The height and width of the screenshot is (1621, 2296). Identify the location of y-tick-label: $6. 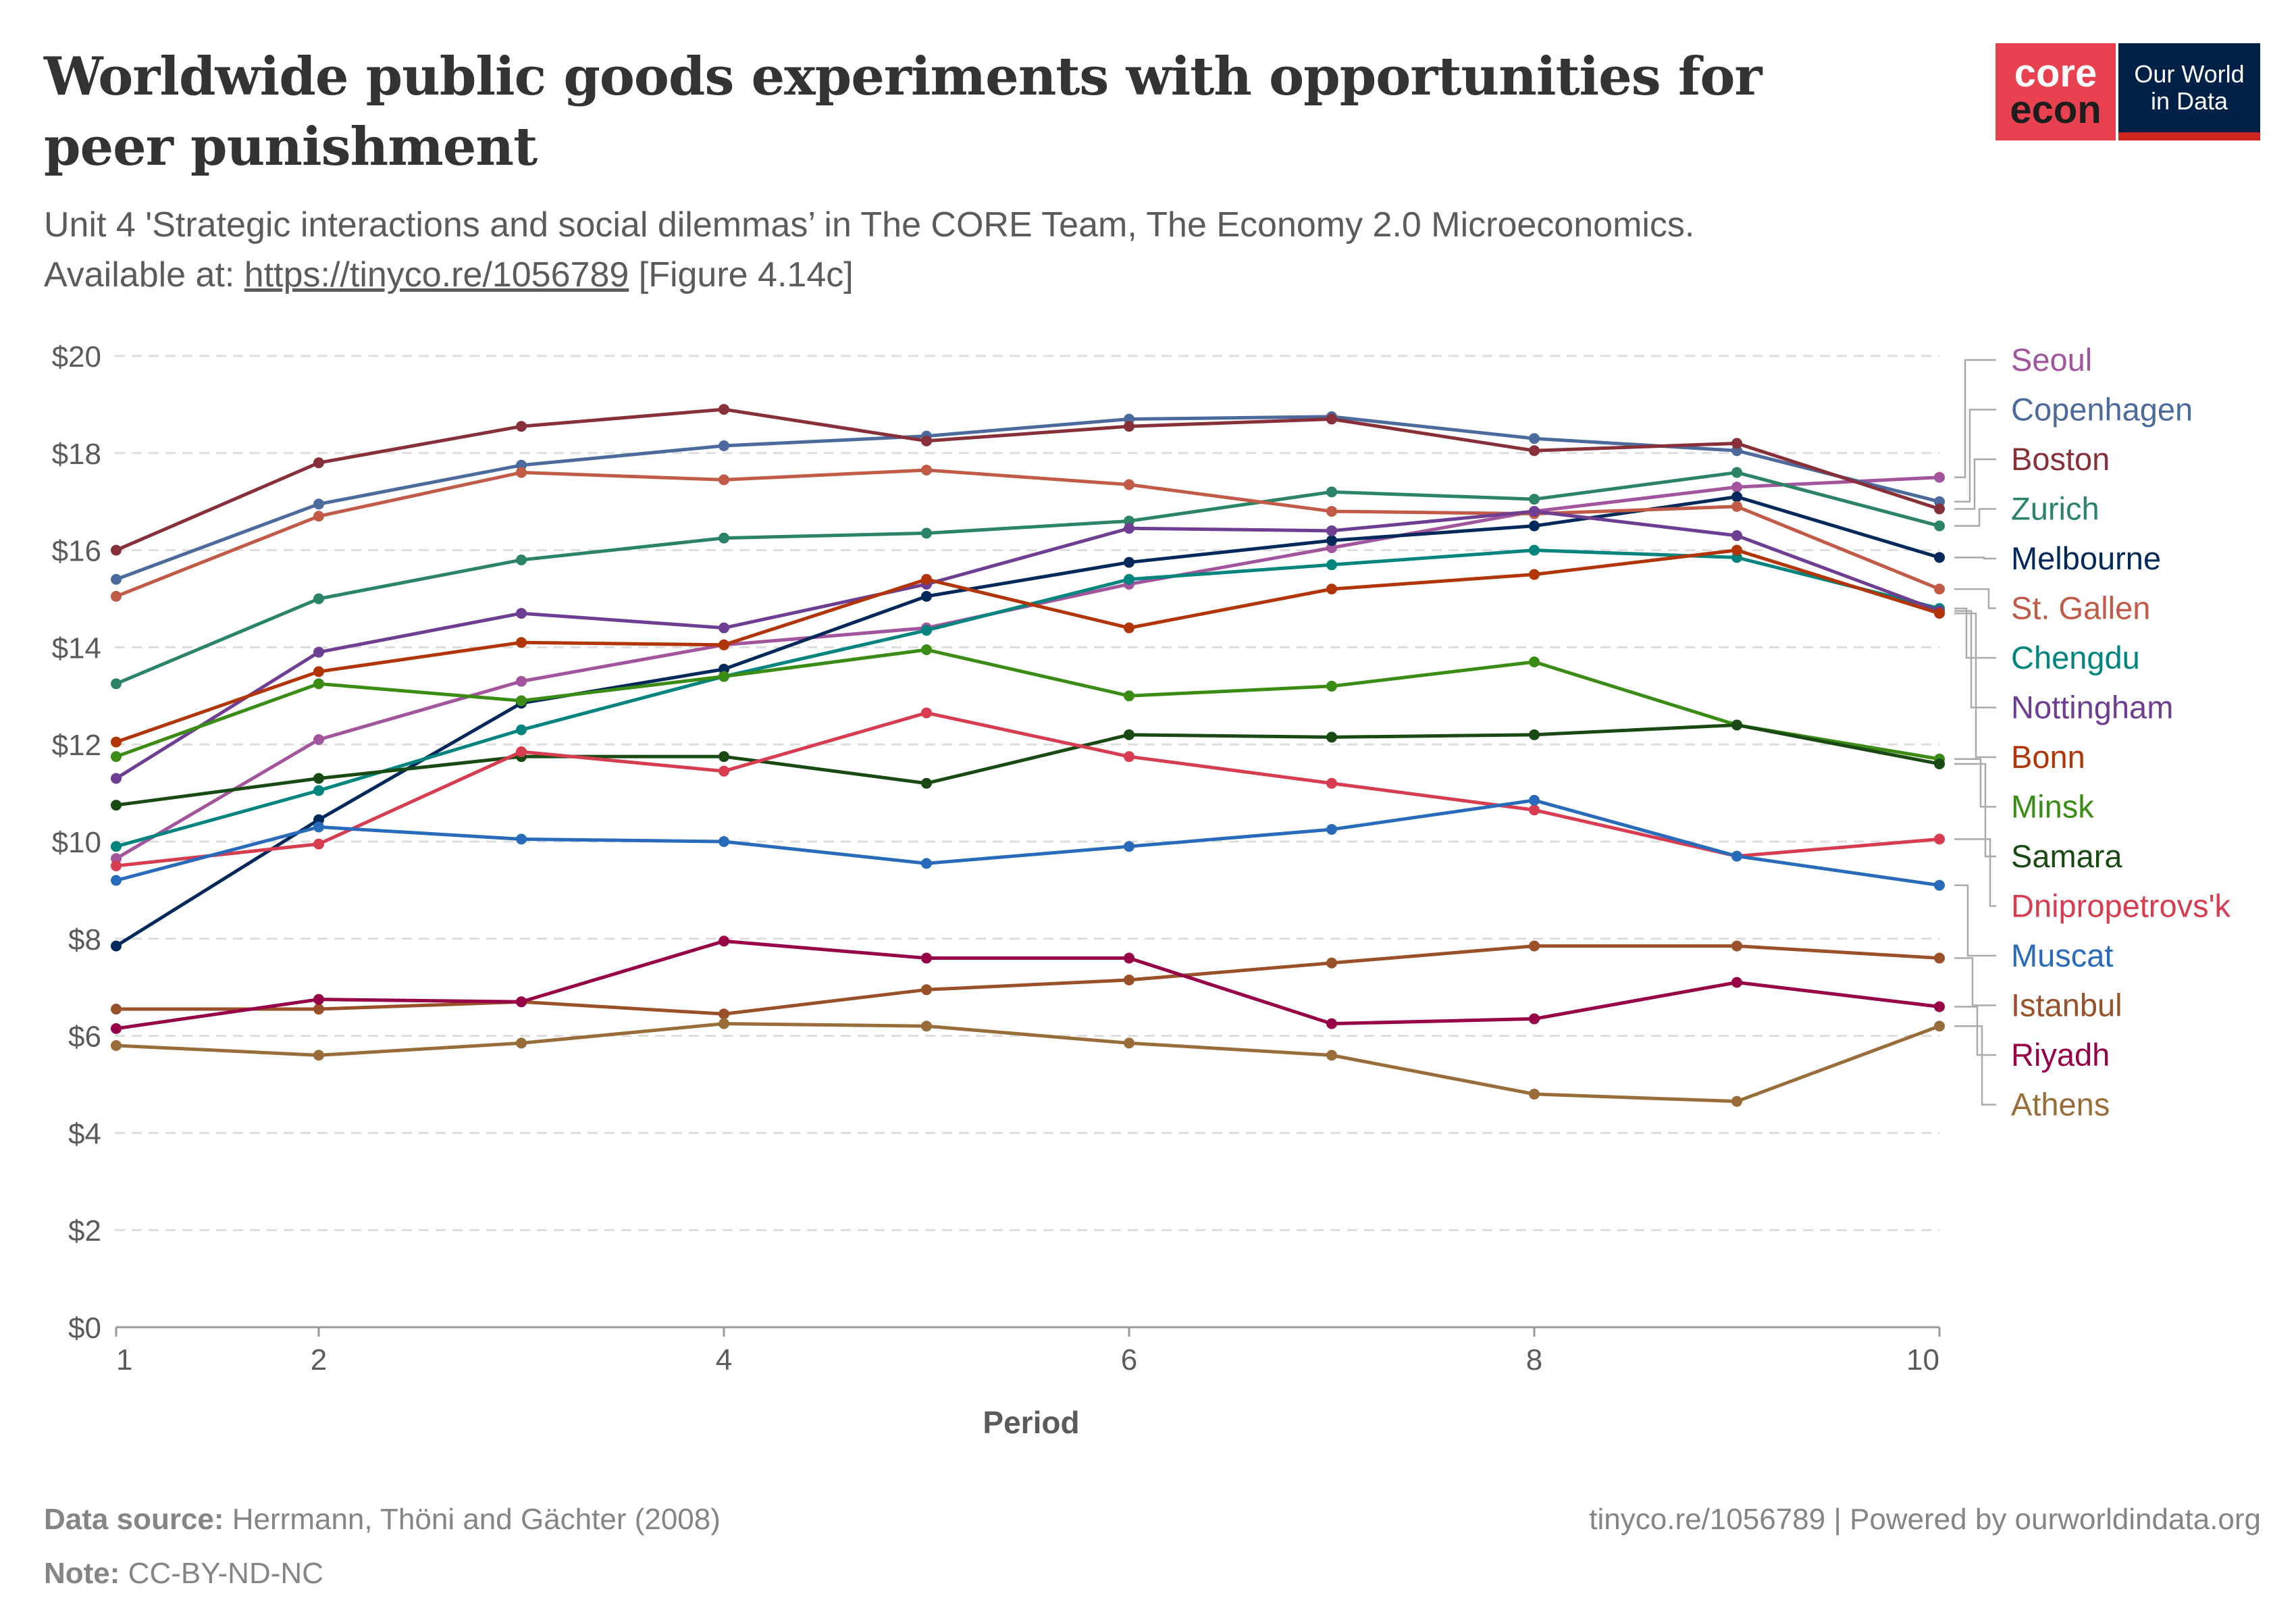
(84, 1037).